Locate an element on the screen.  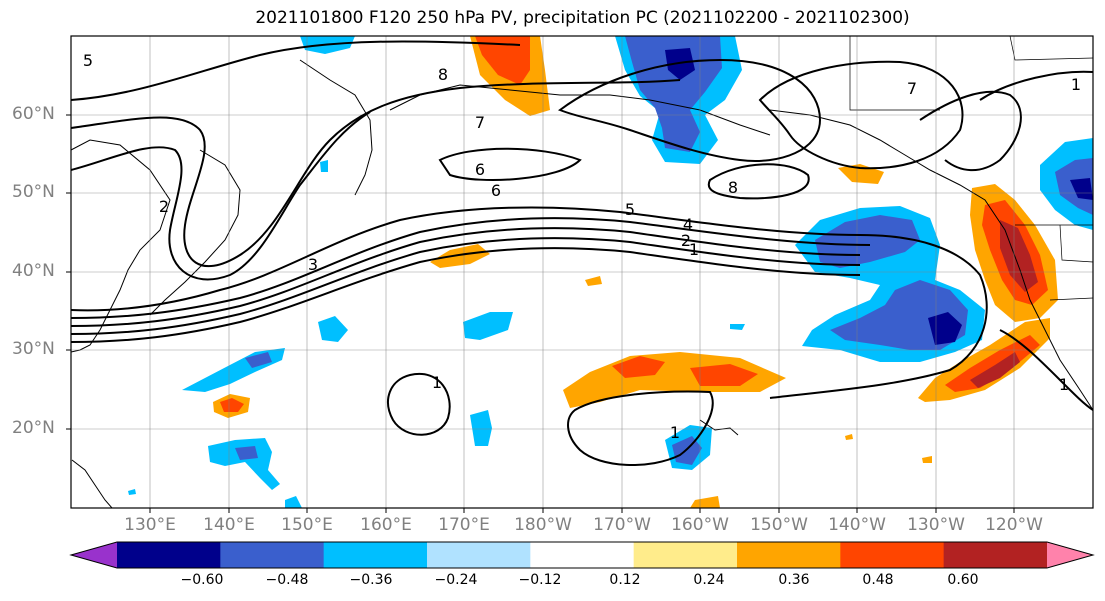
colorbar-tick: 0.60 is located at coordinates (963, 580).